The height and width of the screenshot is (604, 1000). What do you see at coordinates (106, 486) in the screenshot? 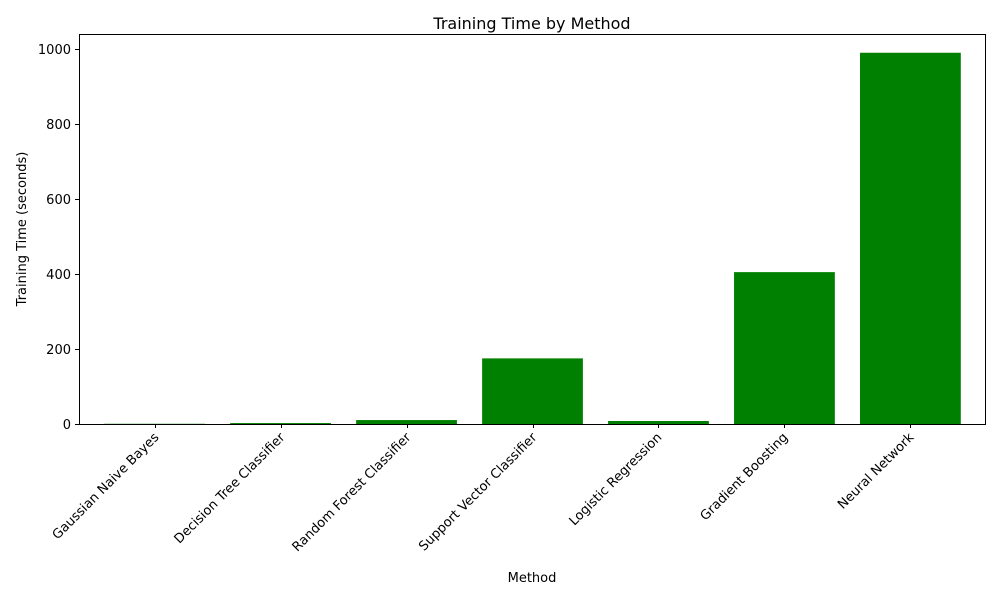
I see `x-tick-label: Gaussian Naive Bayes` at bounding box center [106, 486].